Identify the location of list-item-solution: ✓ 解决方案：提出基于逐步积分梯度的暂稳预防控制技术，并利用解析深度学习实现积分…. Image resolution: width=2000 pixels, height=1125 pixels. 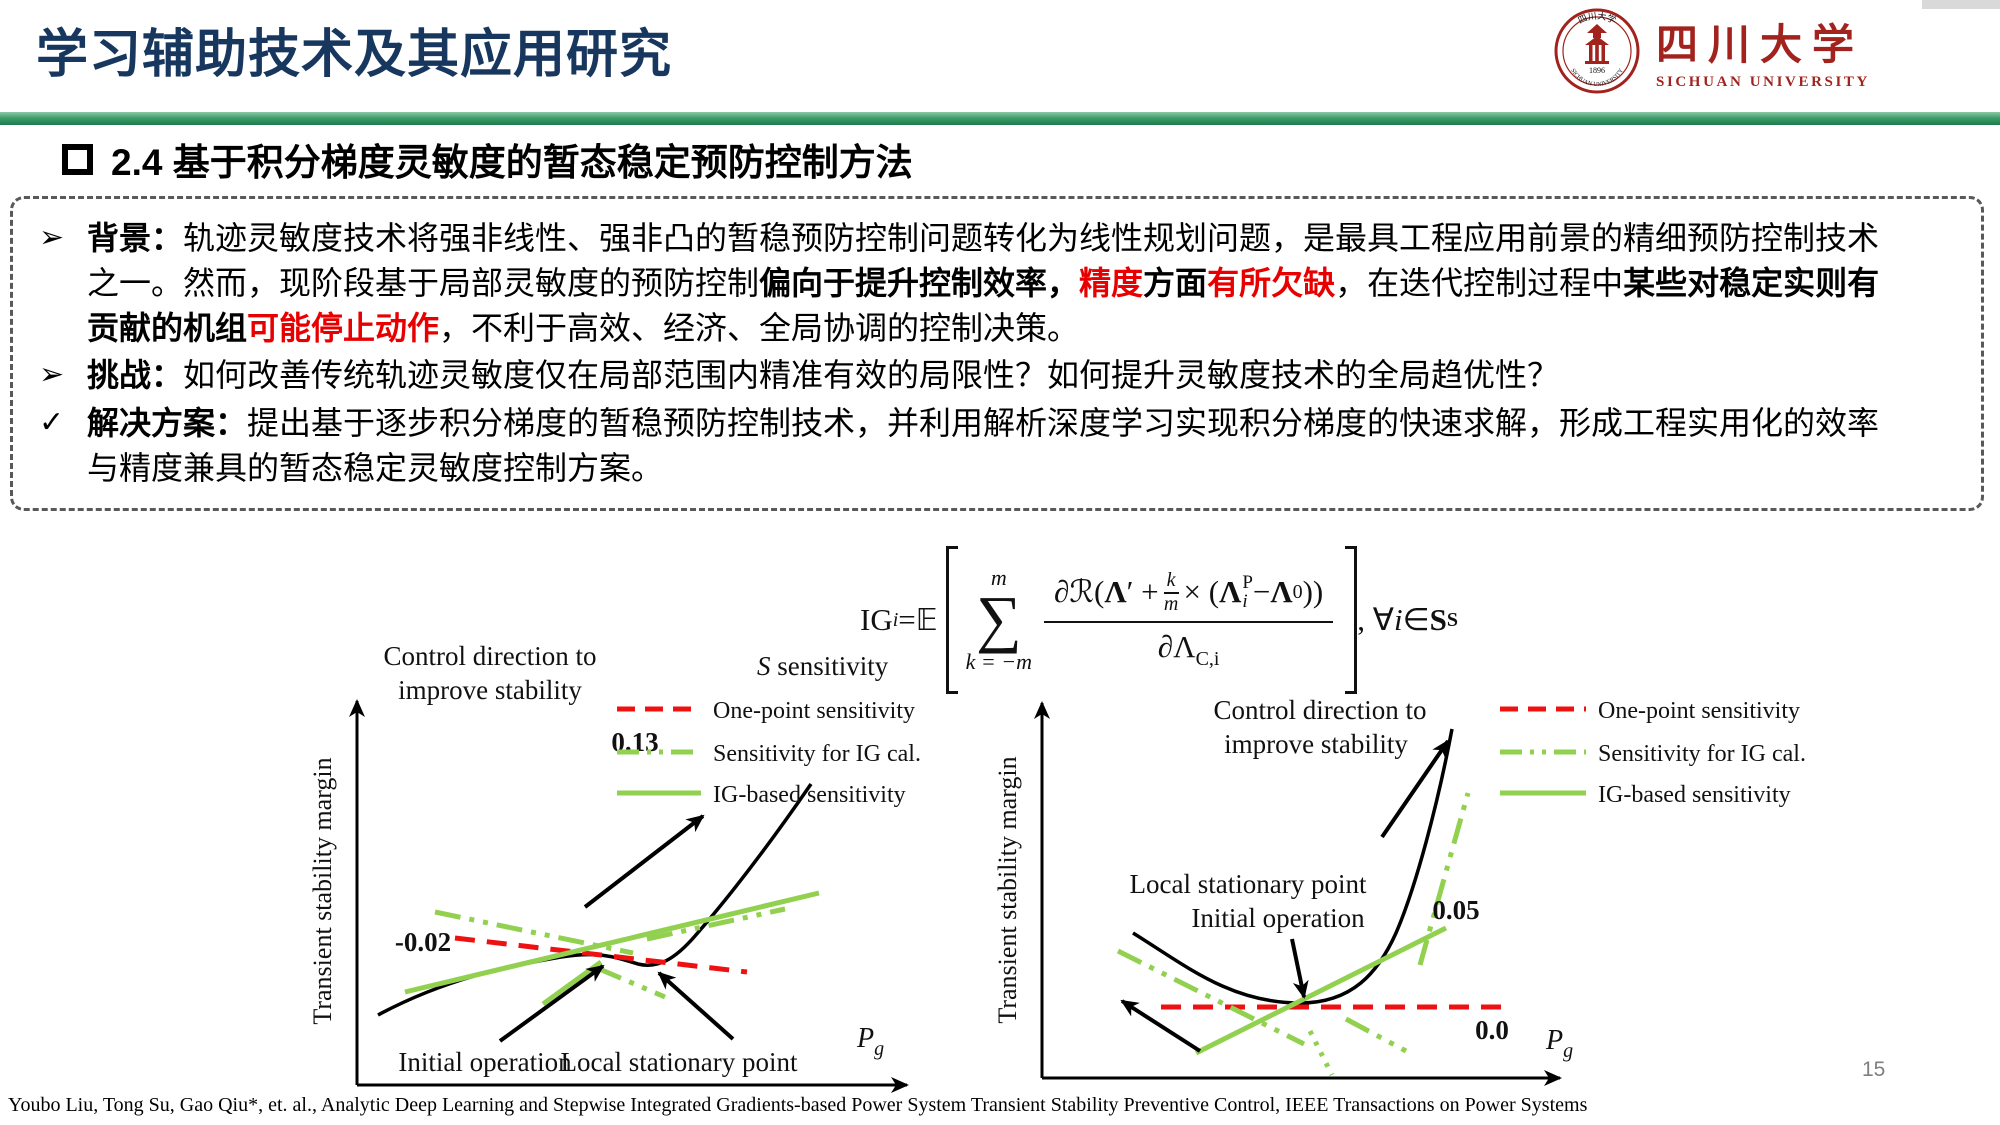
(996, 446).